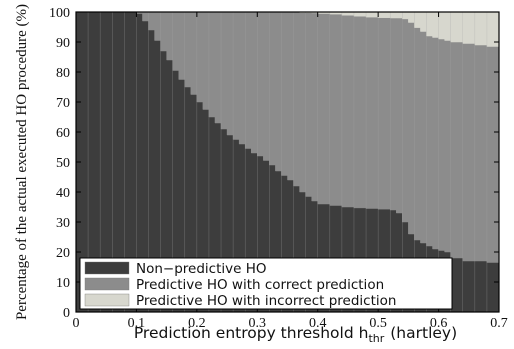  Describe the element at coordinates (63, 193) in the screenshot. I see `y-tick-label: 40` at that location.